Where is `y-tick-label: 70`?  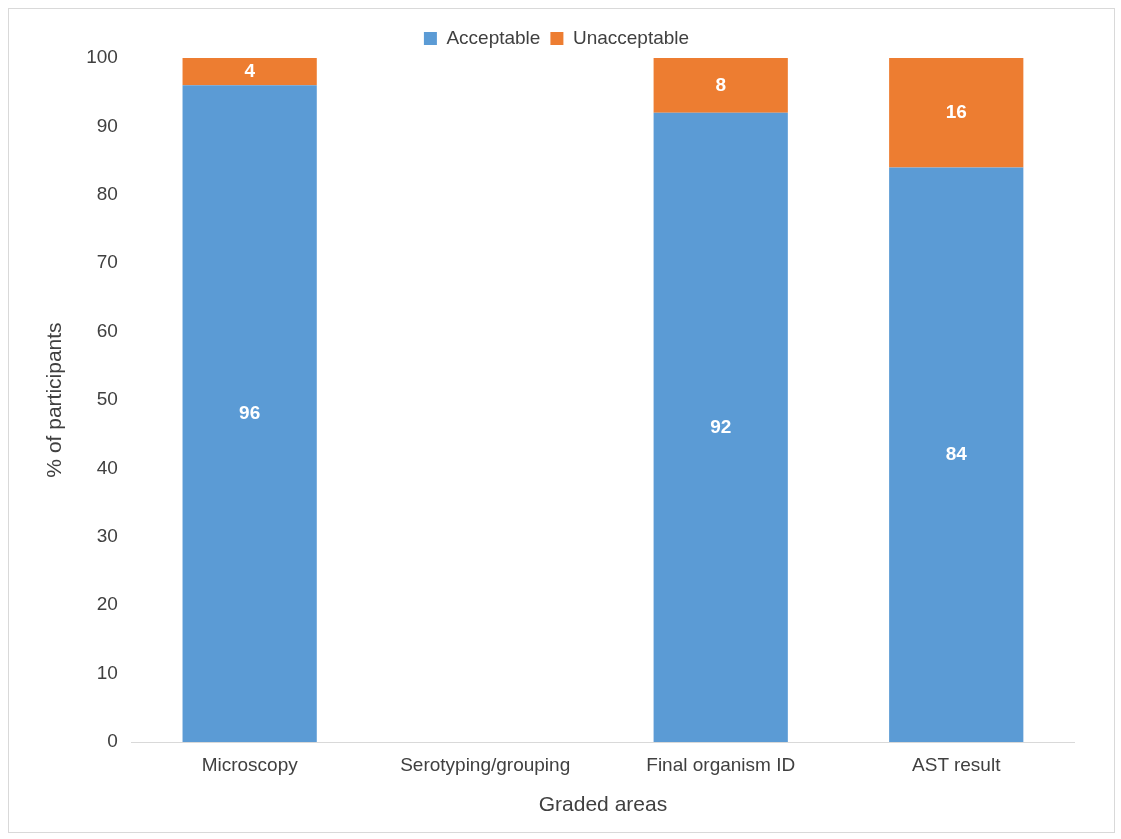 y-tick-label: 70 is located at coordinates (107, 262).